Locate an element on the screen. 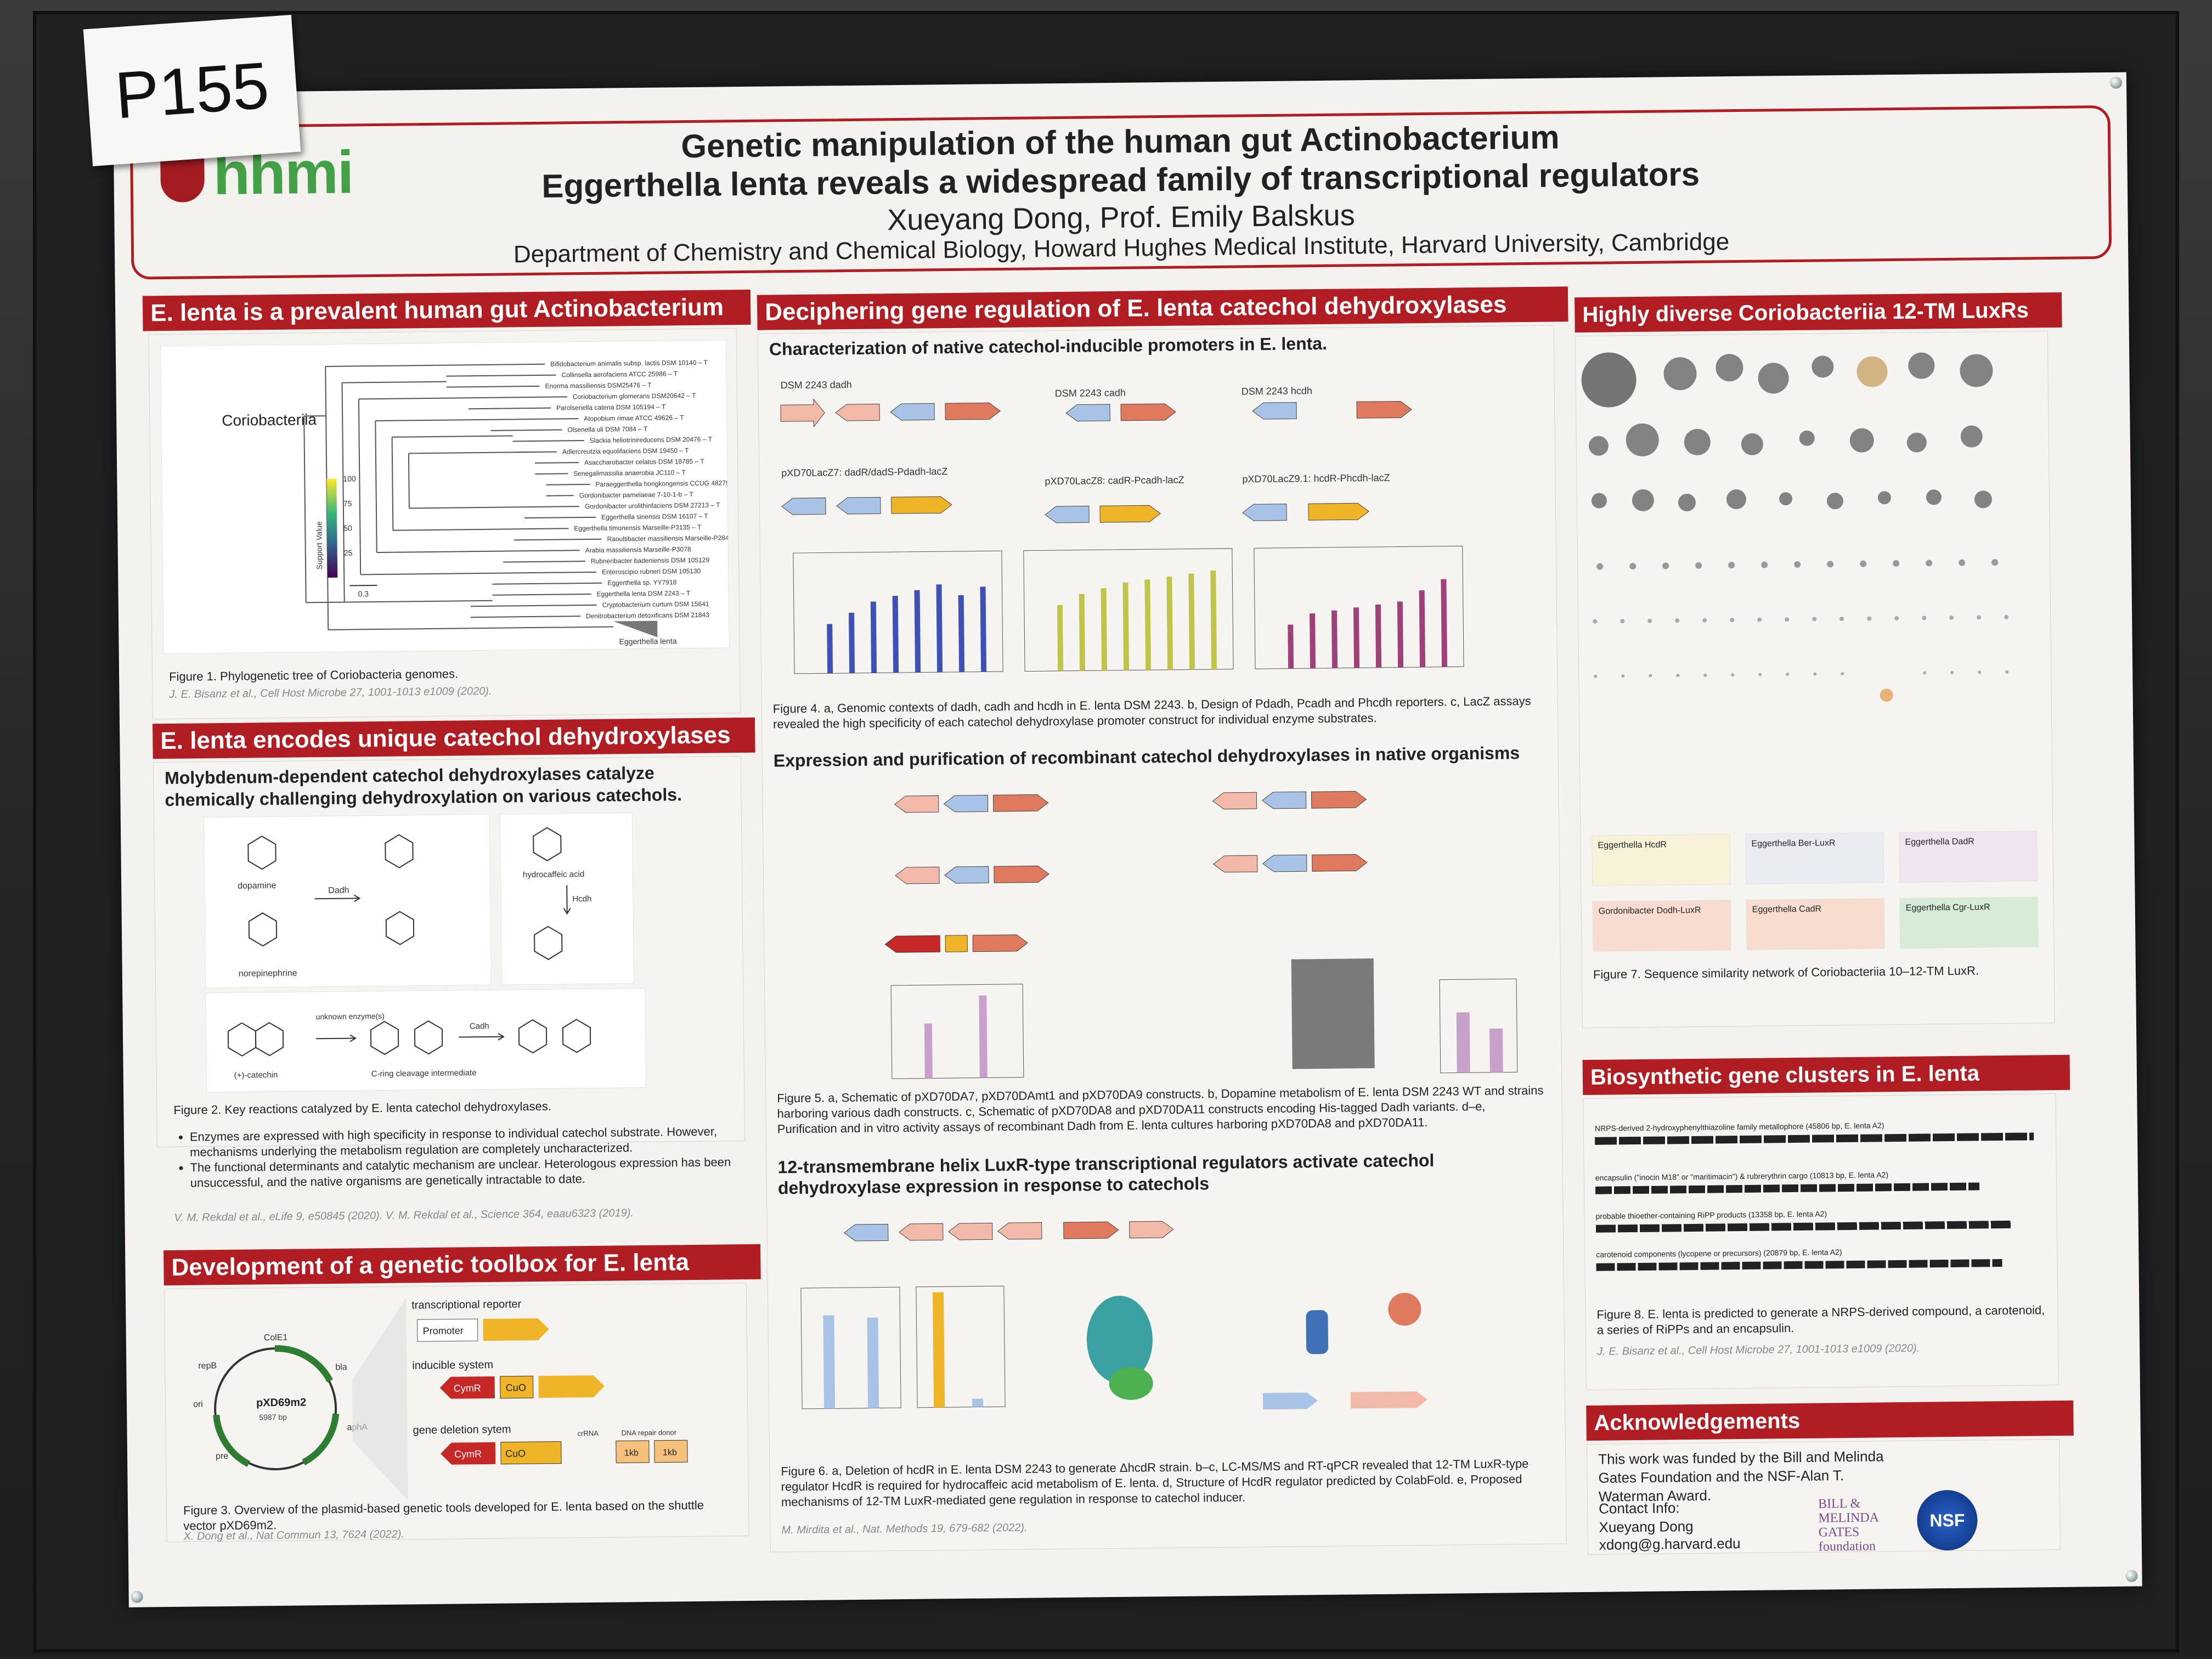  intermediate-label: C-ring cleavage intermediate is located at coordinates (424, 1073).